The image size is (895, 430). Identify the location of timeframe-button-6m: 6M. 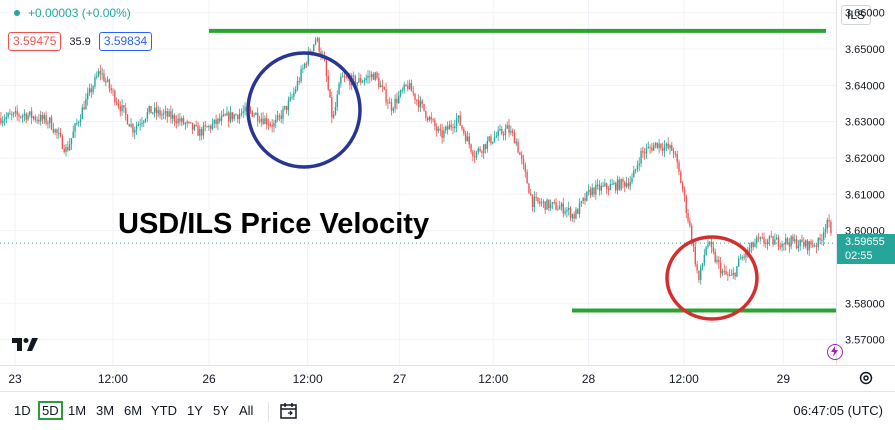
(133, 410).